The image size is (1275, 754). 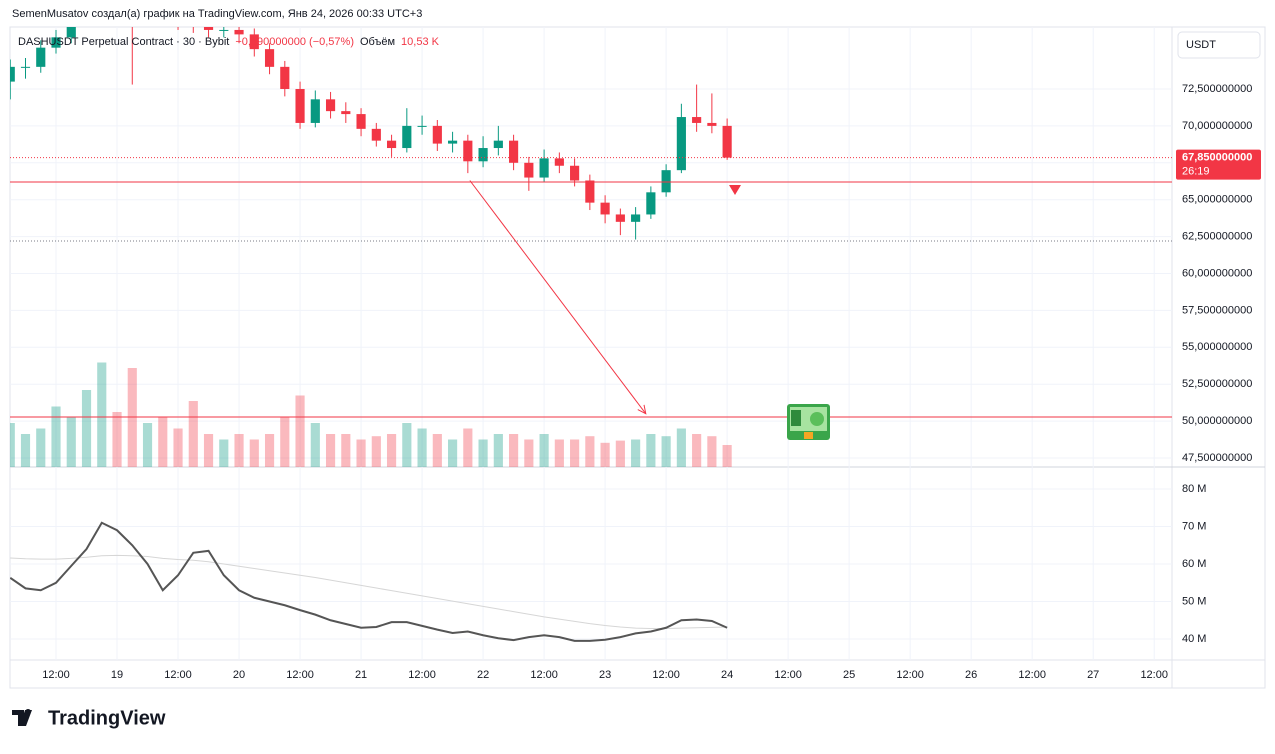 I want to click on arrow-head, so click(x=642, y=409).